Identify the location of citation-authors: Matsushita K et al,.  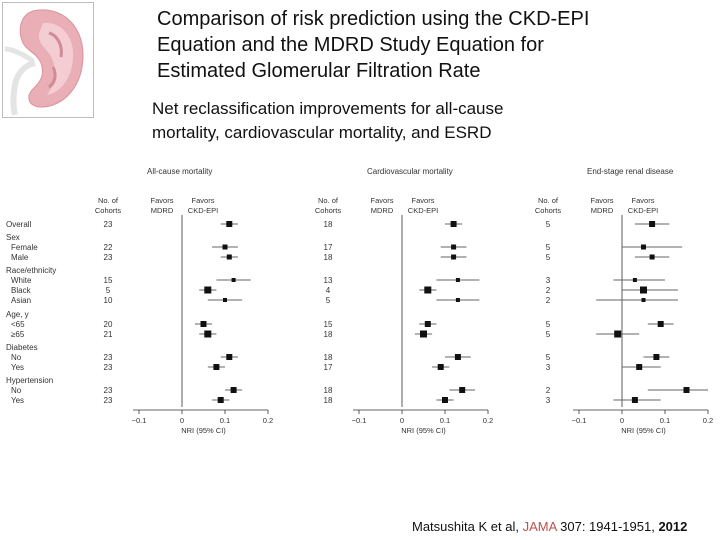
(467, 526).